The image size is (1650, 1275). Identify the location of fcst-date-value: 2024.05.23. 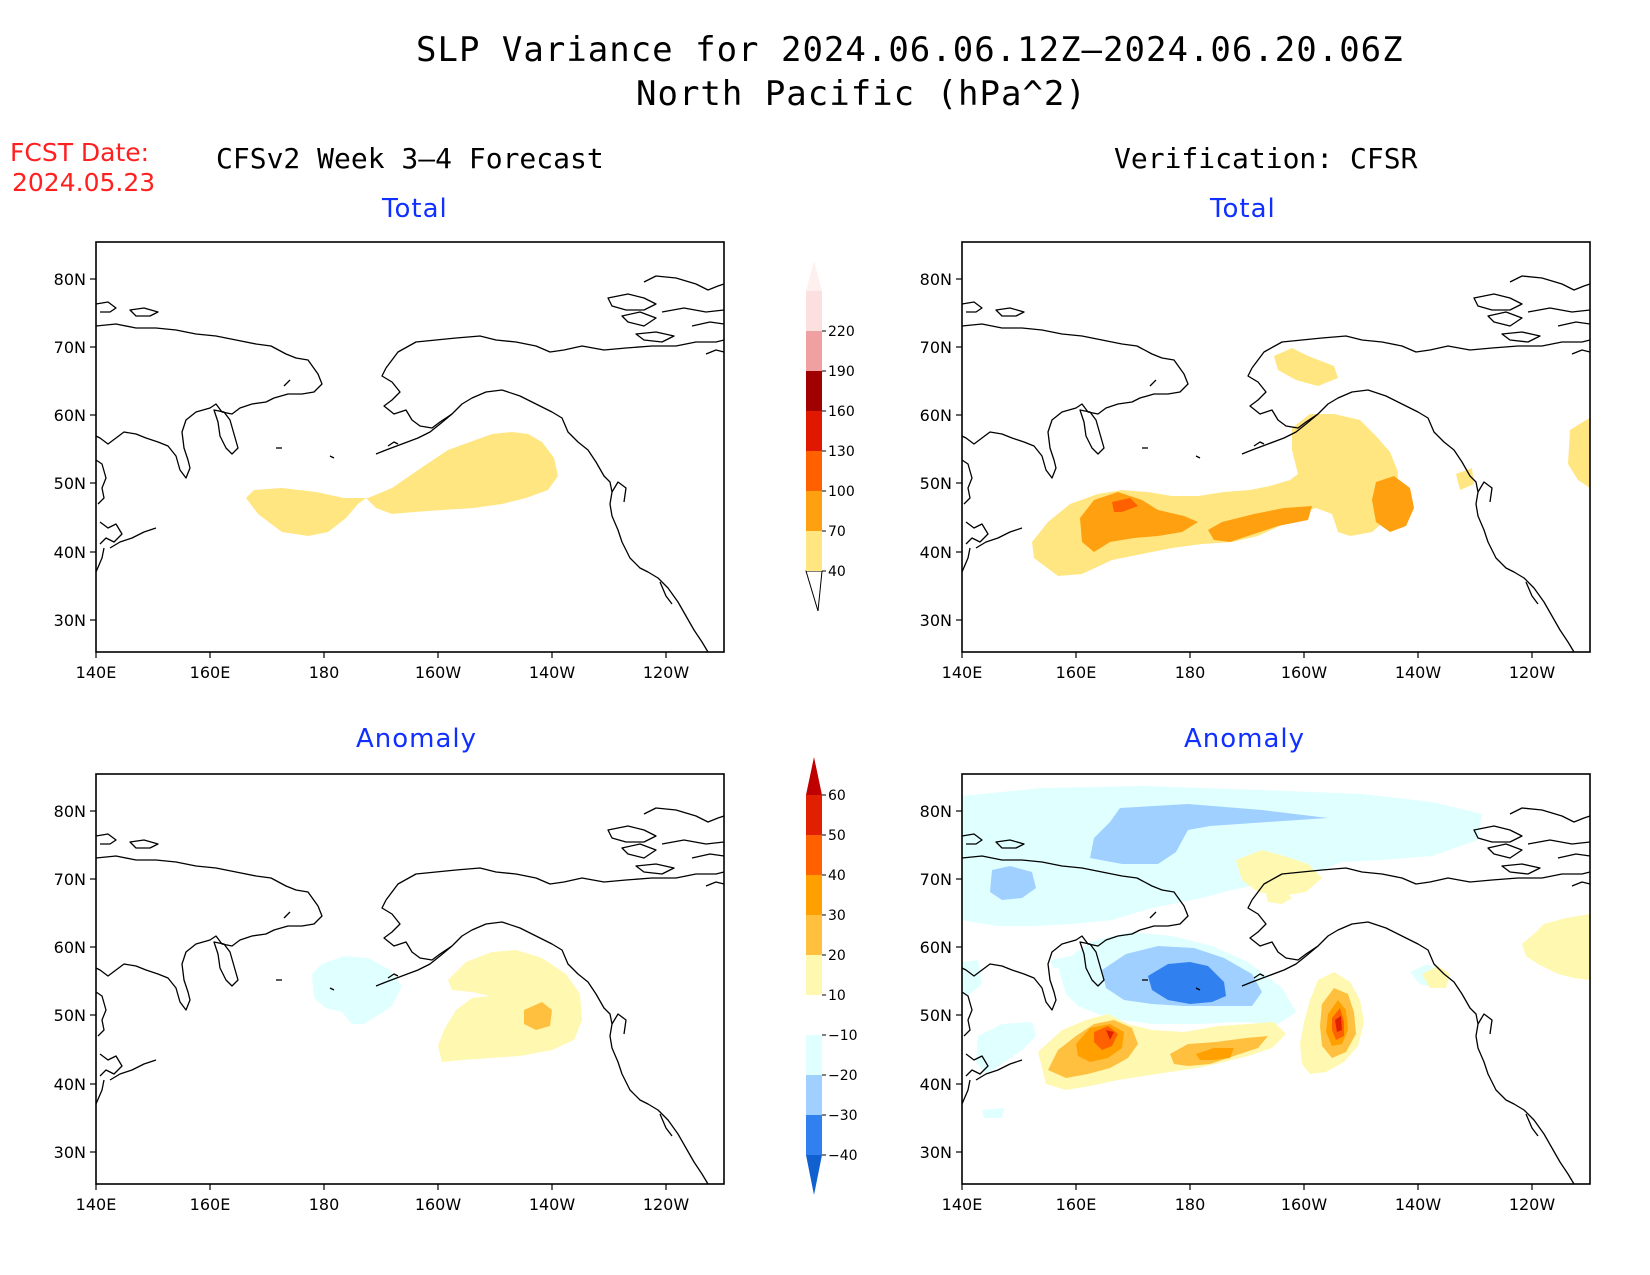
(84, 182).